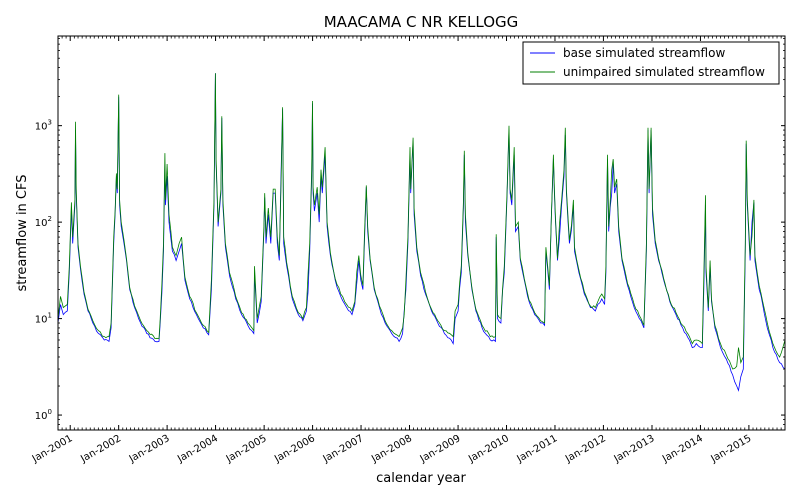 The image size is (800, 500). What do you see at coordinates (43, 222) in the screenshot?
I see `y-tick-label: 10²` at bounding box center [43, 222].